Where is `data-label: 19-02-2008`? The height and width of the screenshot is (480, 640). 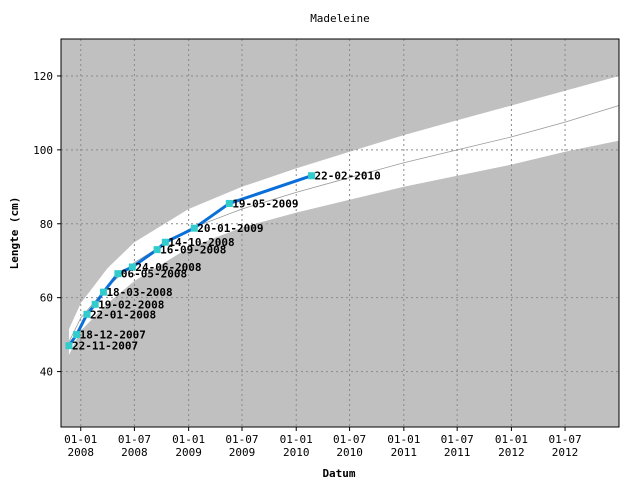
data-label: 19-02-2008 is located at coordinates (131, 304).